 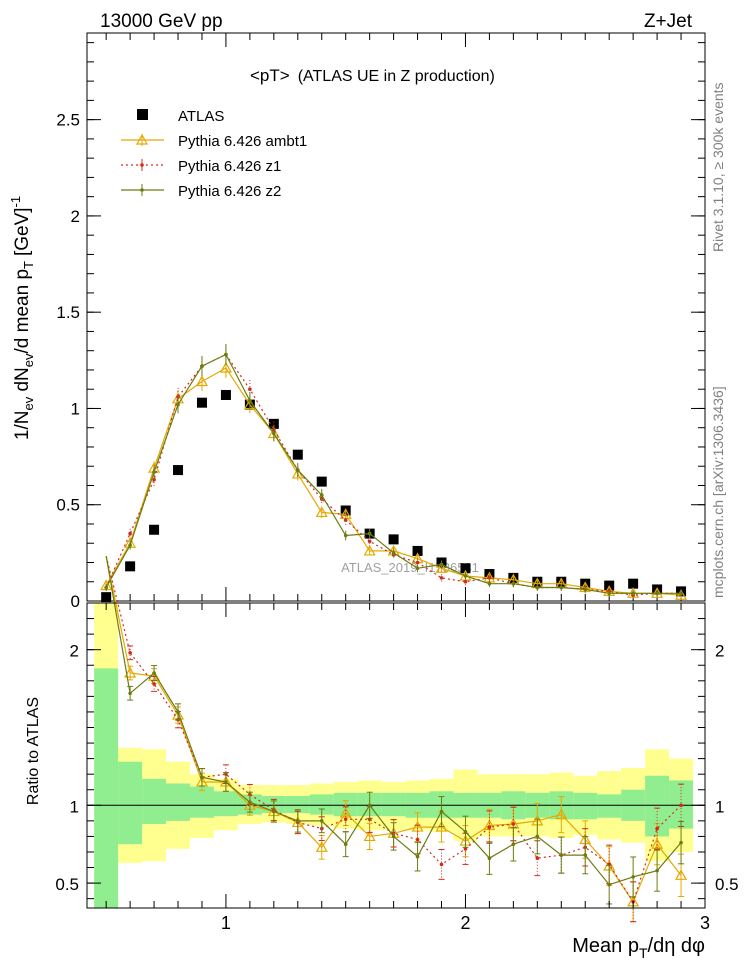 What do you see at coordinates (68, 120) in the screenshot?
I see `y-tick-label: 2.5` at bounding box center [68, 120].